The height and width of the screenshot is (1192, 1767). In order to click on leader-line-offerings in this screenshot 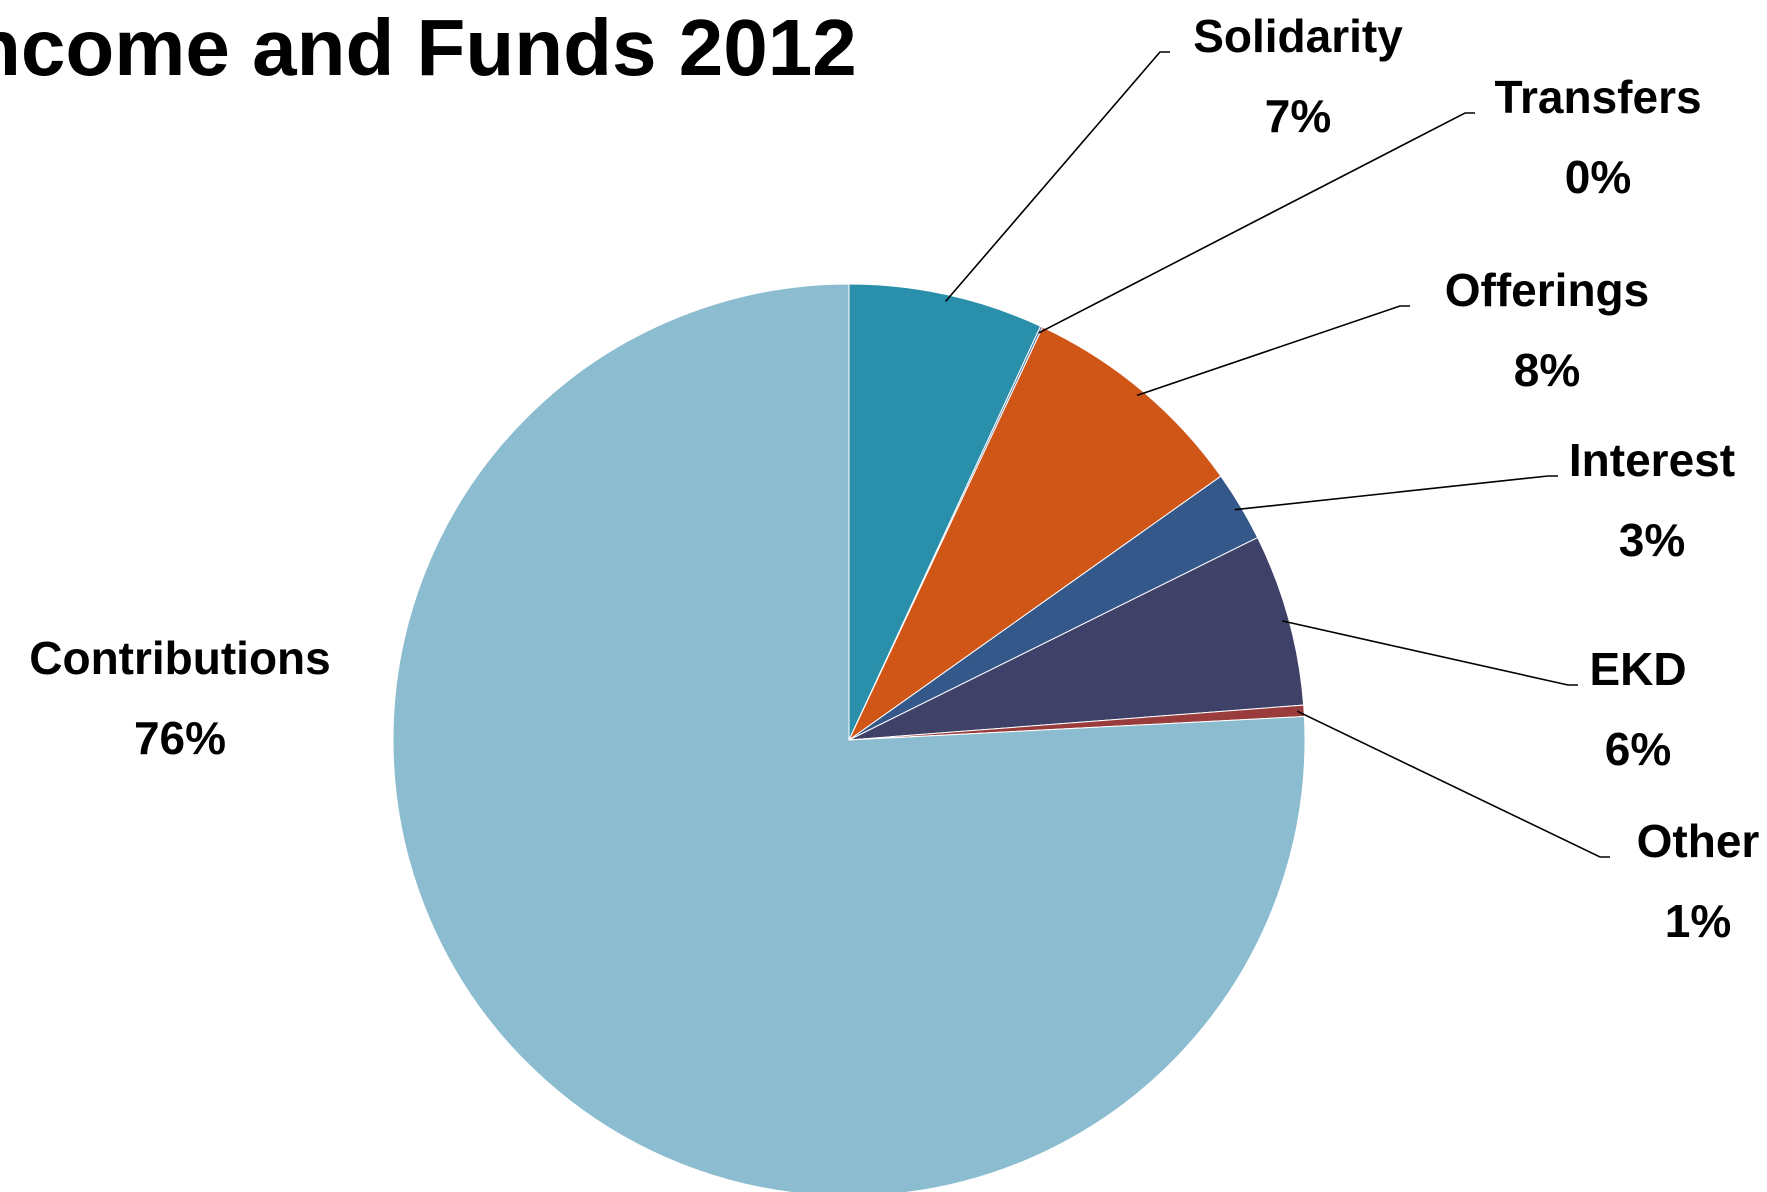, I will do `click(1273, 351)`.